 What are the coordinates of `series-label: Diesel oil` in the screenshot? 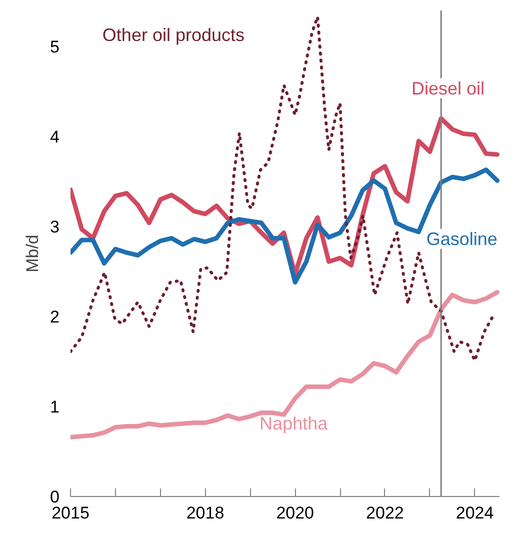 It's located at (448, 88).